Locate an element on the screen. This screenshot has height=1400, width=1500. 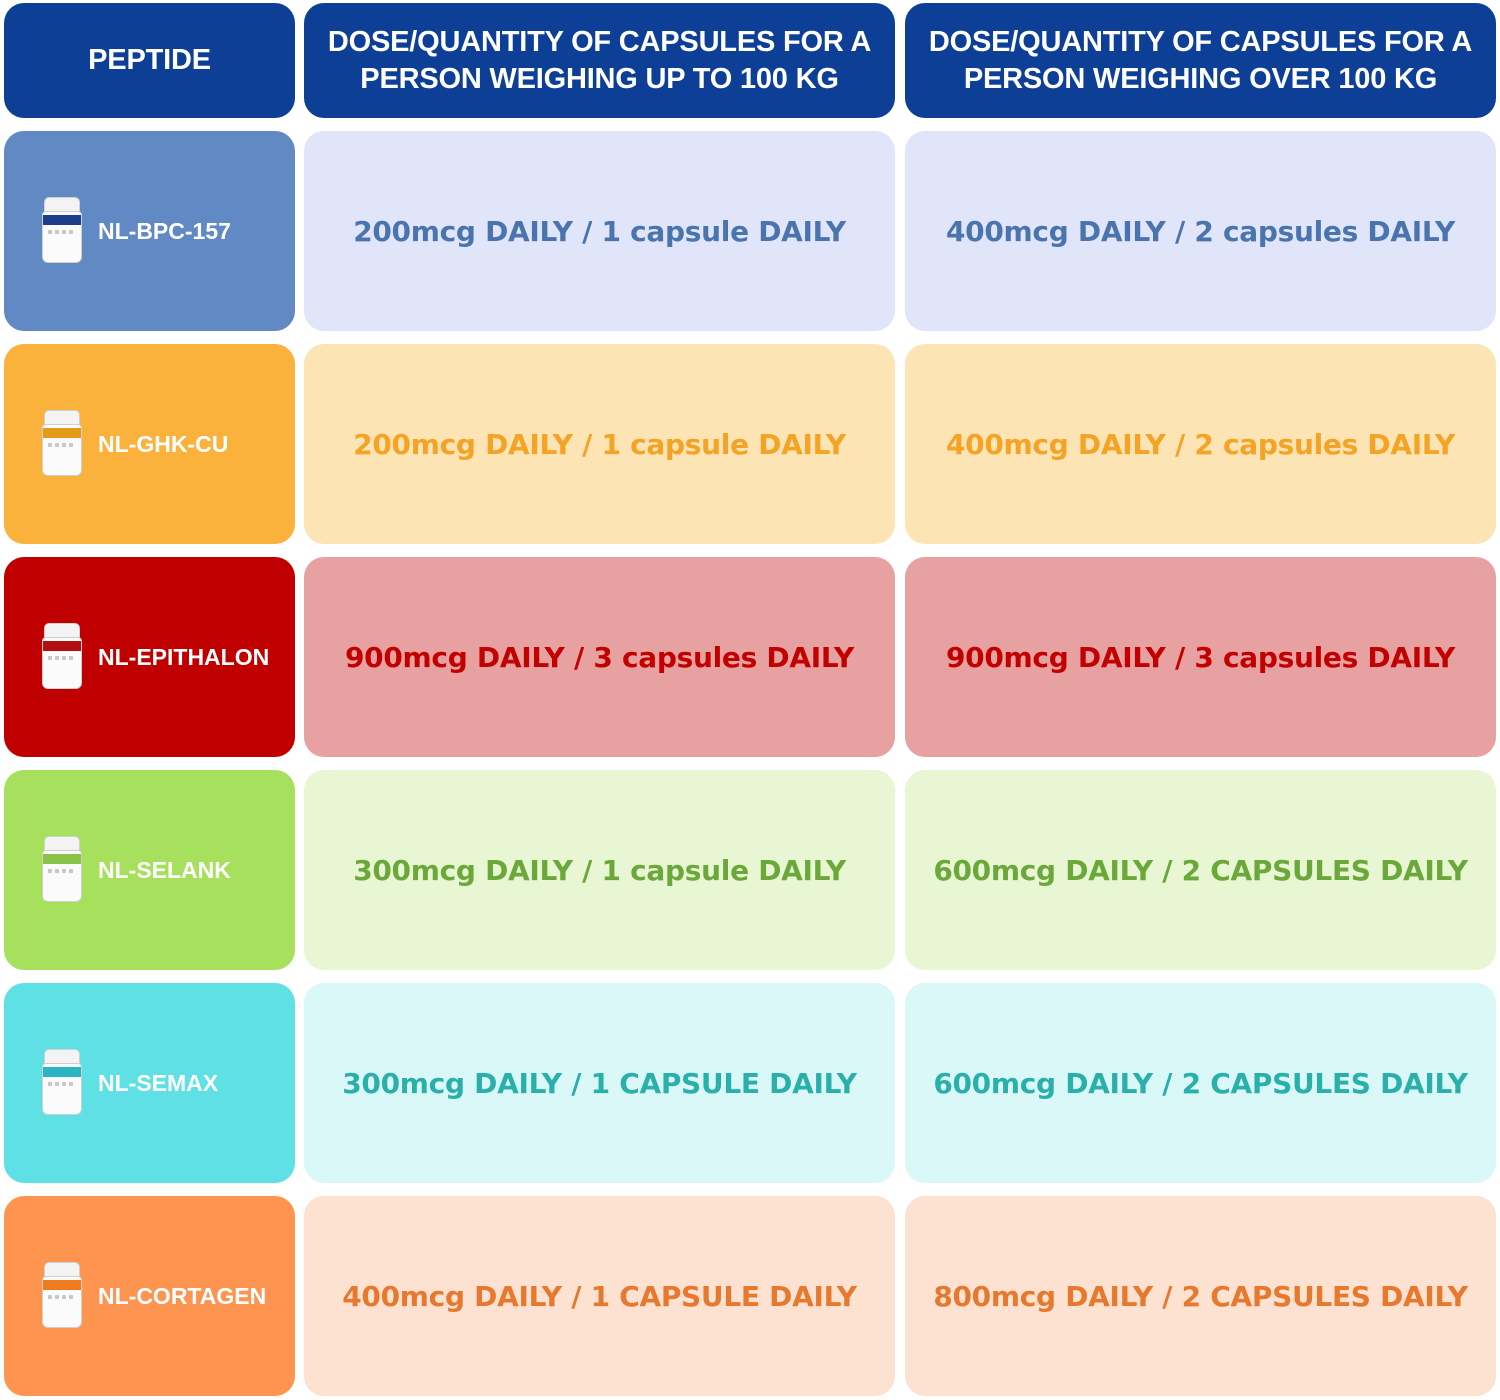
header-peptide-label: PEPTIDE is located at coordinates (149, 60).